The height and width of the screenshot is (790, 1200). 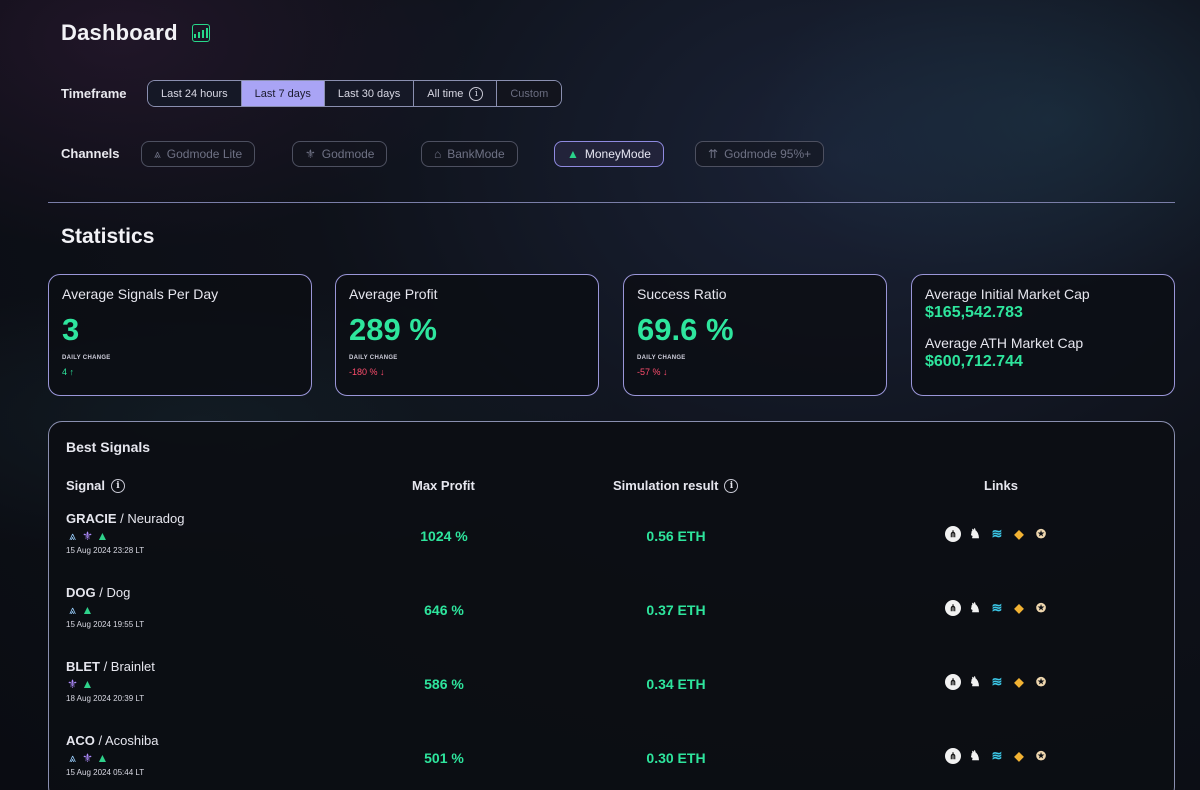 I want to click on timeframe-30d-label: Last 30 days, so click(x=369, y=93).